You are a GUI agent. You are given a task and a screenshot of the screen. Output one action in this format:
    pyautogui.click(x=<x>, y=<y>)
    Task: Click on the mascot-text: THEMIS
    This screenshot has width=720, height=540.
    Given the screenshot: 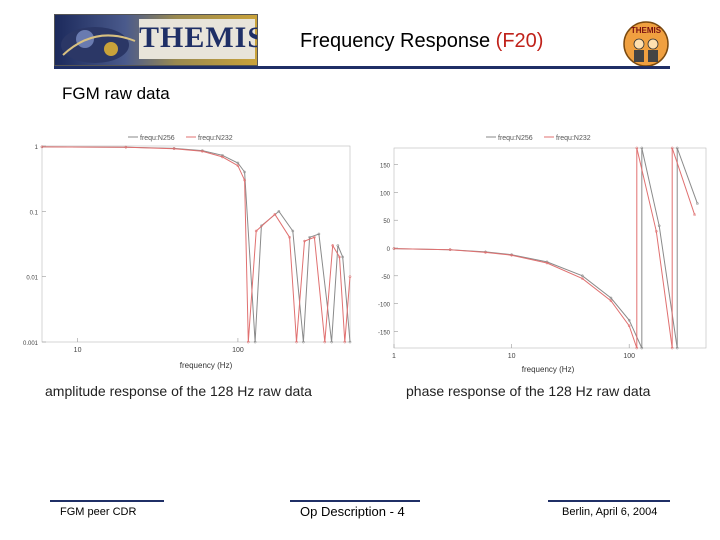 What is the action you would take?
    pyautogui.click(x=646, y=30)
    